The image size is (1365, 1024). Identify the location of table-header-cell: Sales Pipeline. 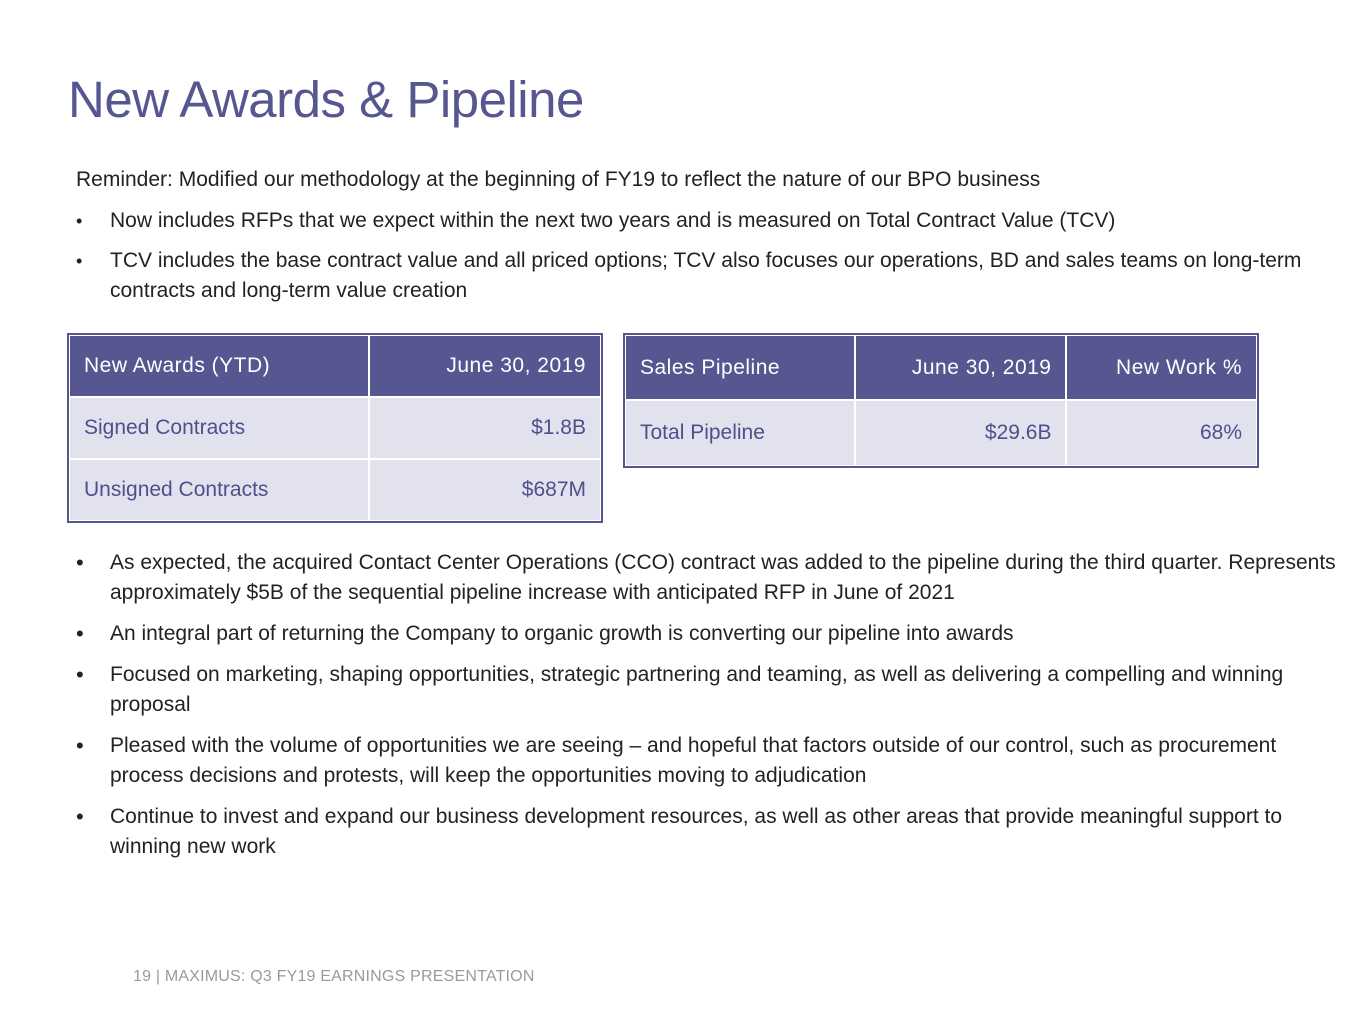
(740, 367).